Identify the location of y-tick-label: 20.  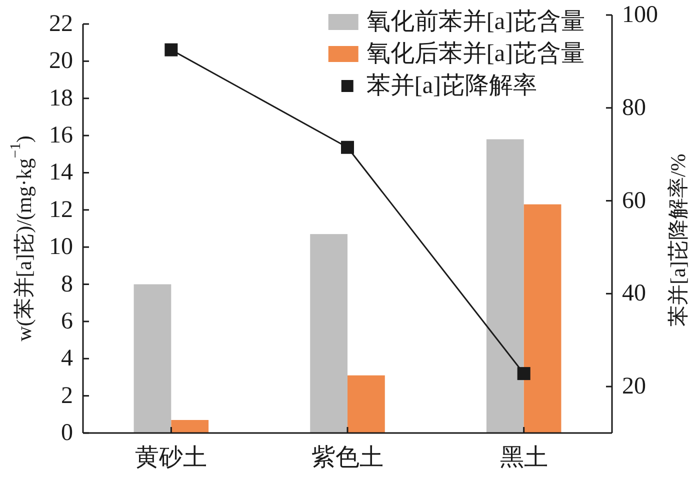
(61, 61).